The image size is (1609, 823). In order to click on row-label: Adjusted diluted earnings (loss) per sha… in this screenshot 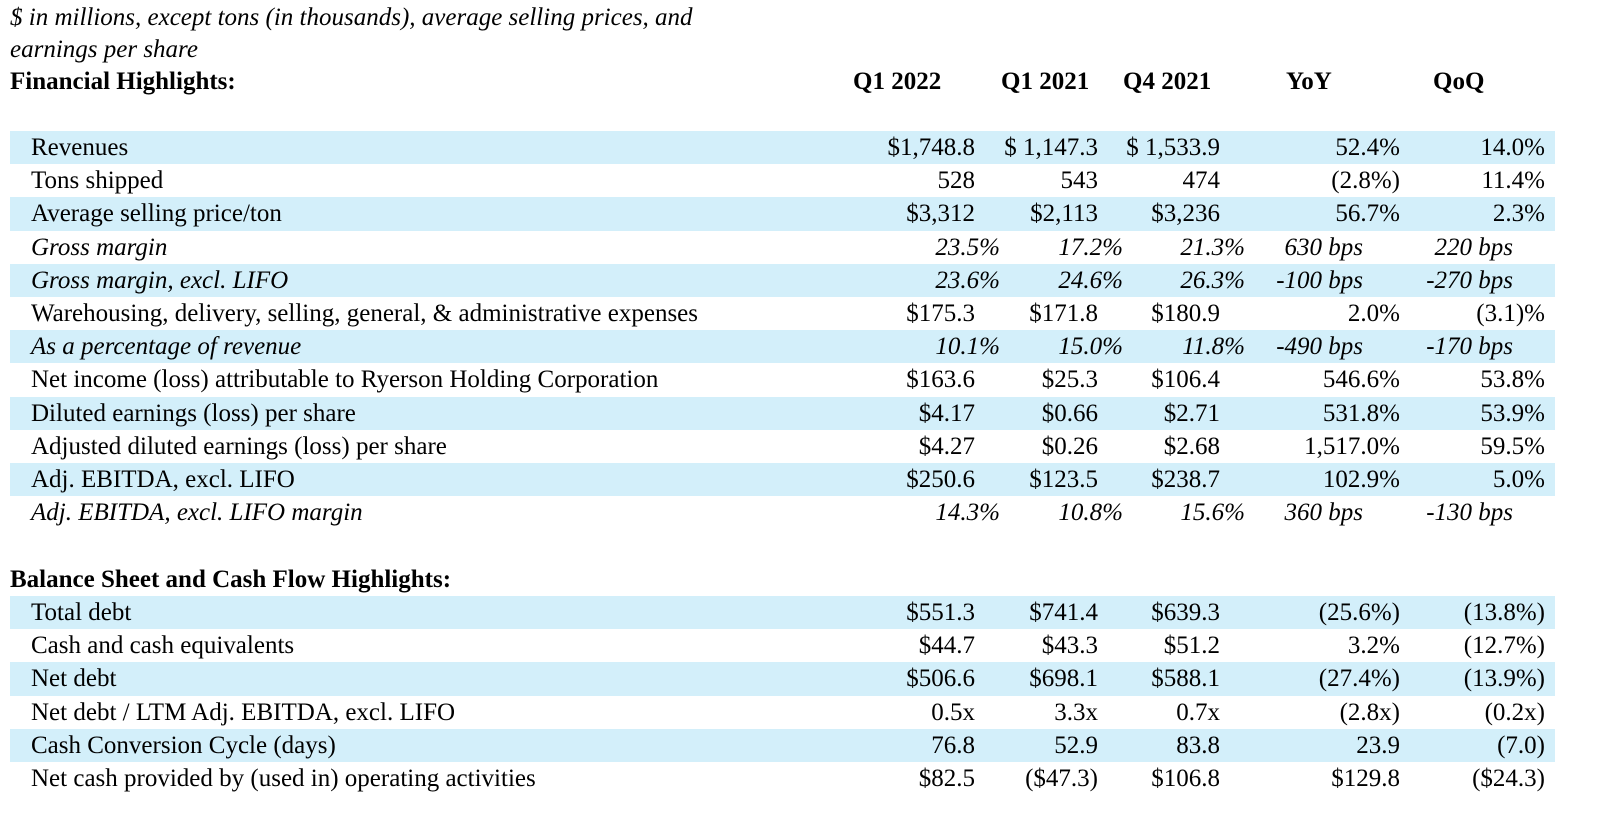, I will do `click(239, 446)`.